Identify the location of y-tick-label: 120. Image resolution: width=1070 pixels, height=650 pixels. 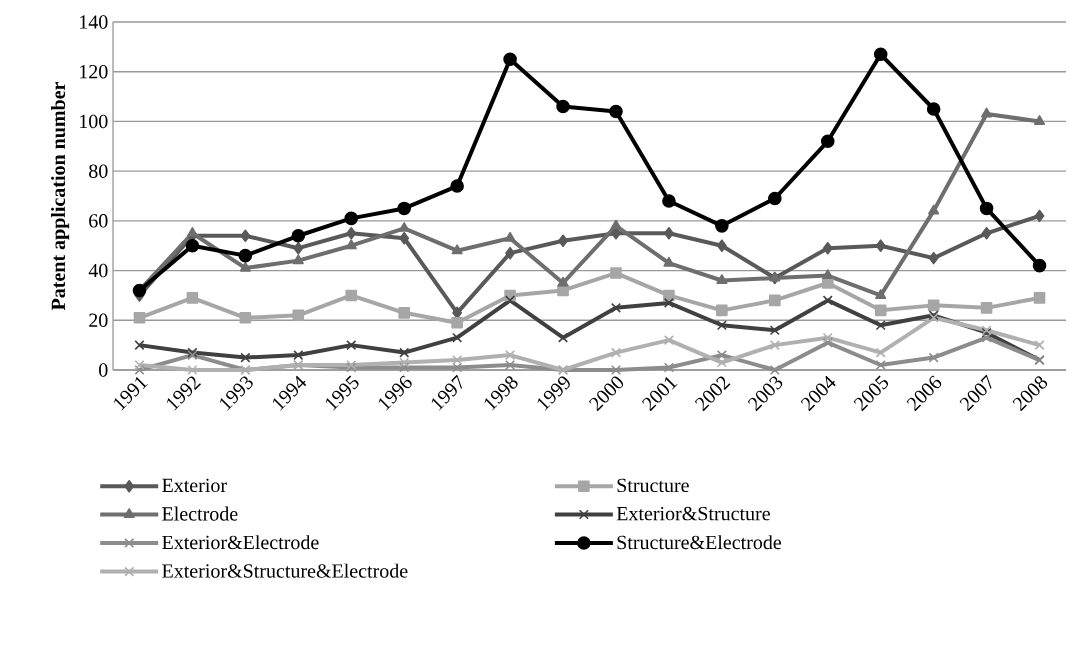
(94, 71).